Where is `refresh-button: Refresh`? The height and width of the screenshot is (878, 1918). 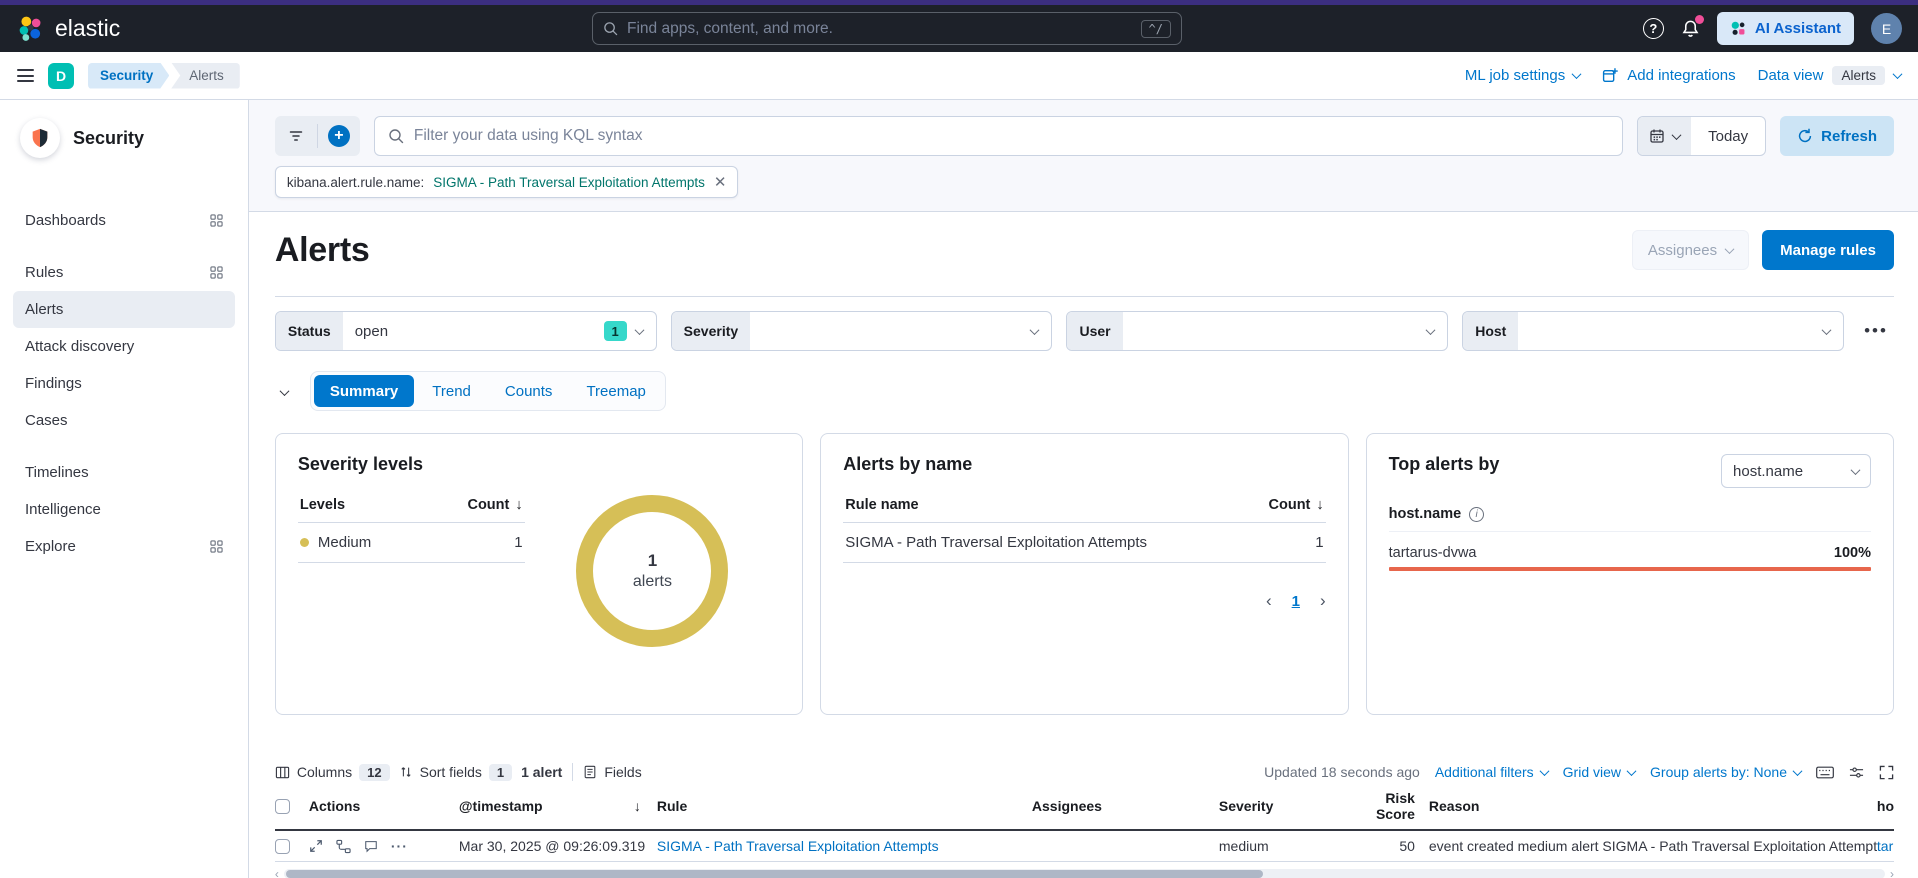 refresh-button: Refresh is located at coordinates (1837, 136).